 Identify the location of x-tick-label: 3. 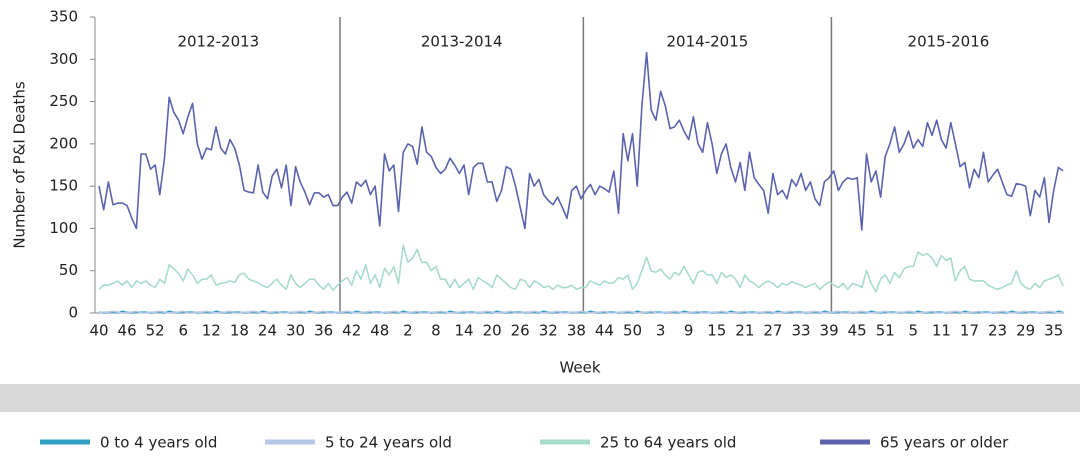
(661, 331).